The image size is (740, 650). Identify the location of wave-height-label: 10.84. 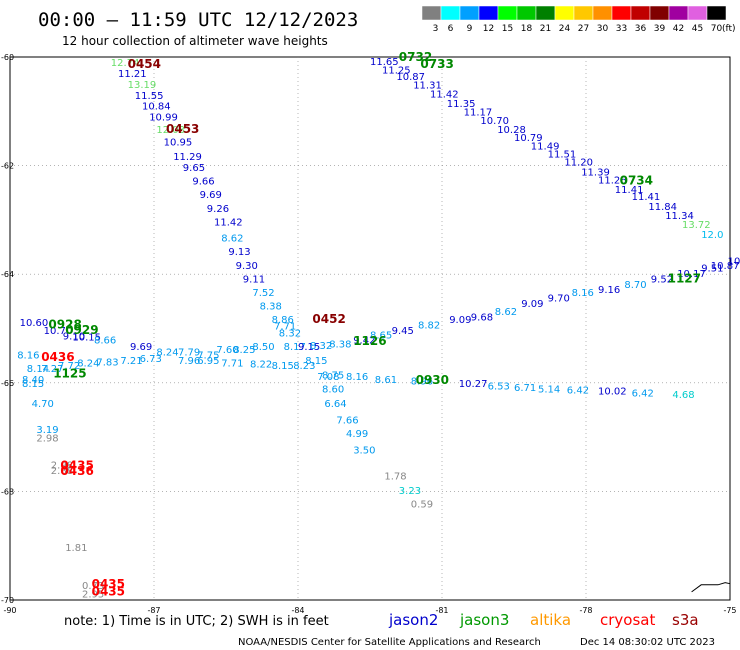
(156, 107).